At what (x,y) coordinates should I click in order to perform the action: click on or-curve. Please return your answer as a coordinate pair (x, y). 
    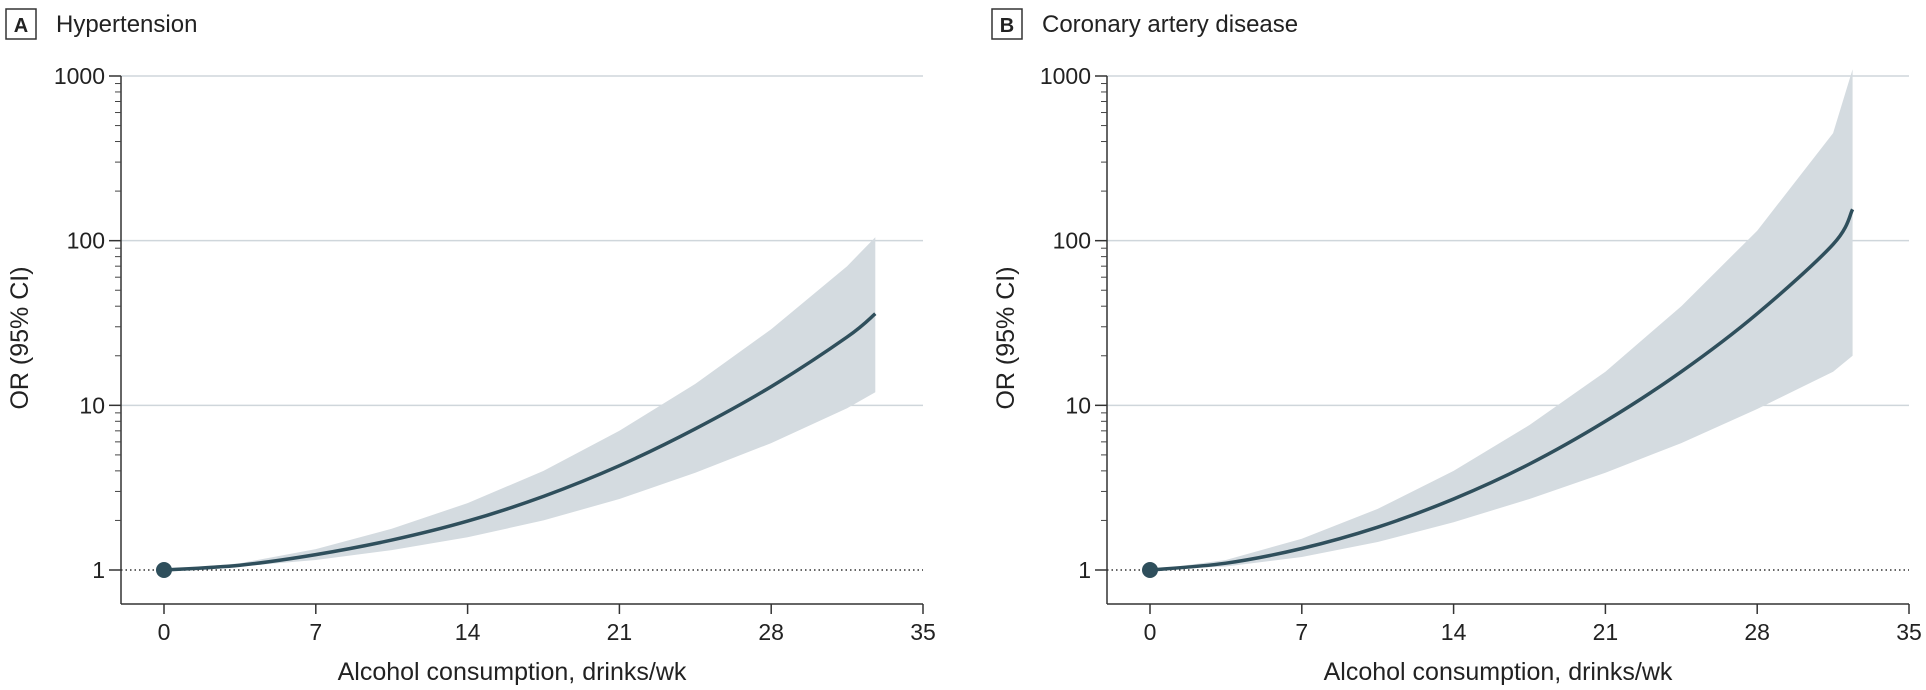
    Looking at the image, I should click on (520, 442).